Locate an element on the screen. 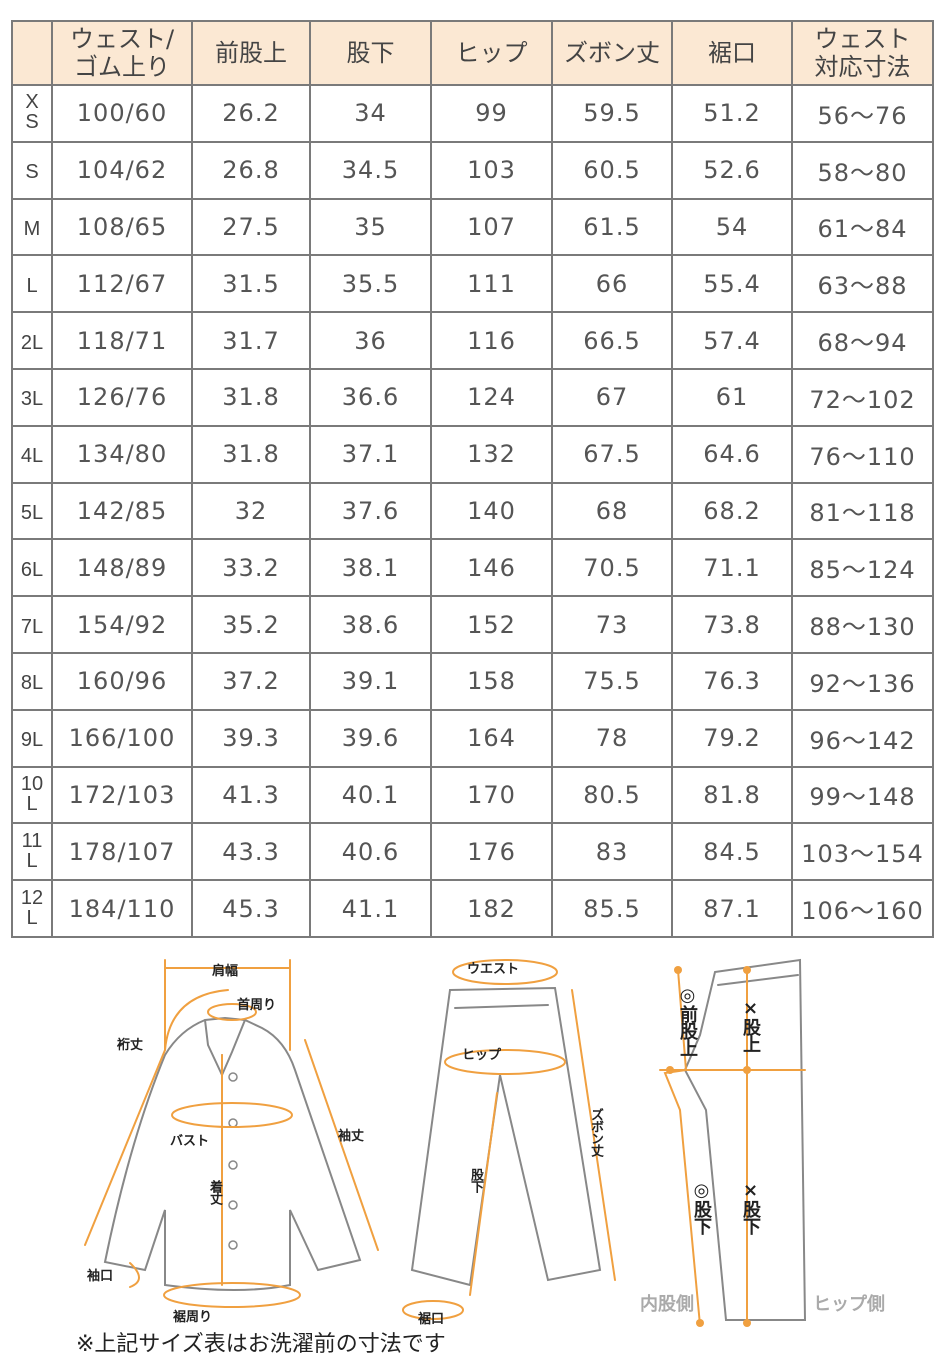  table-cell: 61.5 is located at coordinates (612, 227).